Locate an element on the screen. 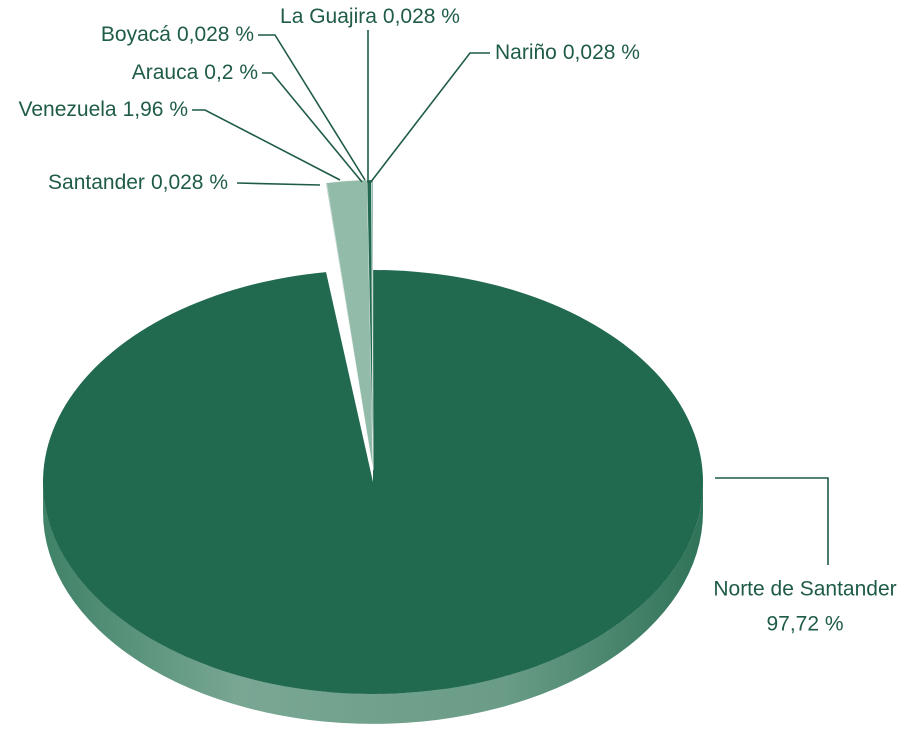  slice-label: Norte de Santander is located at coordinates (804, 589).